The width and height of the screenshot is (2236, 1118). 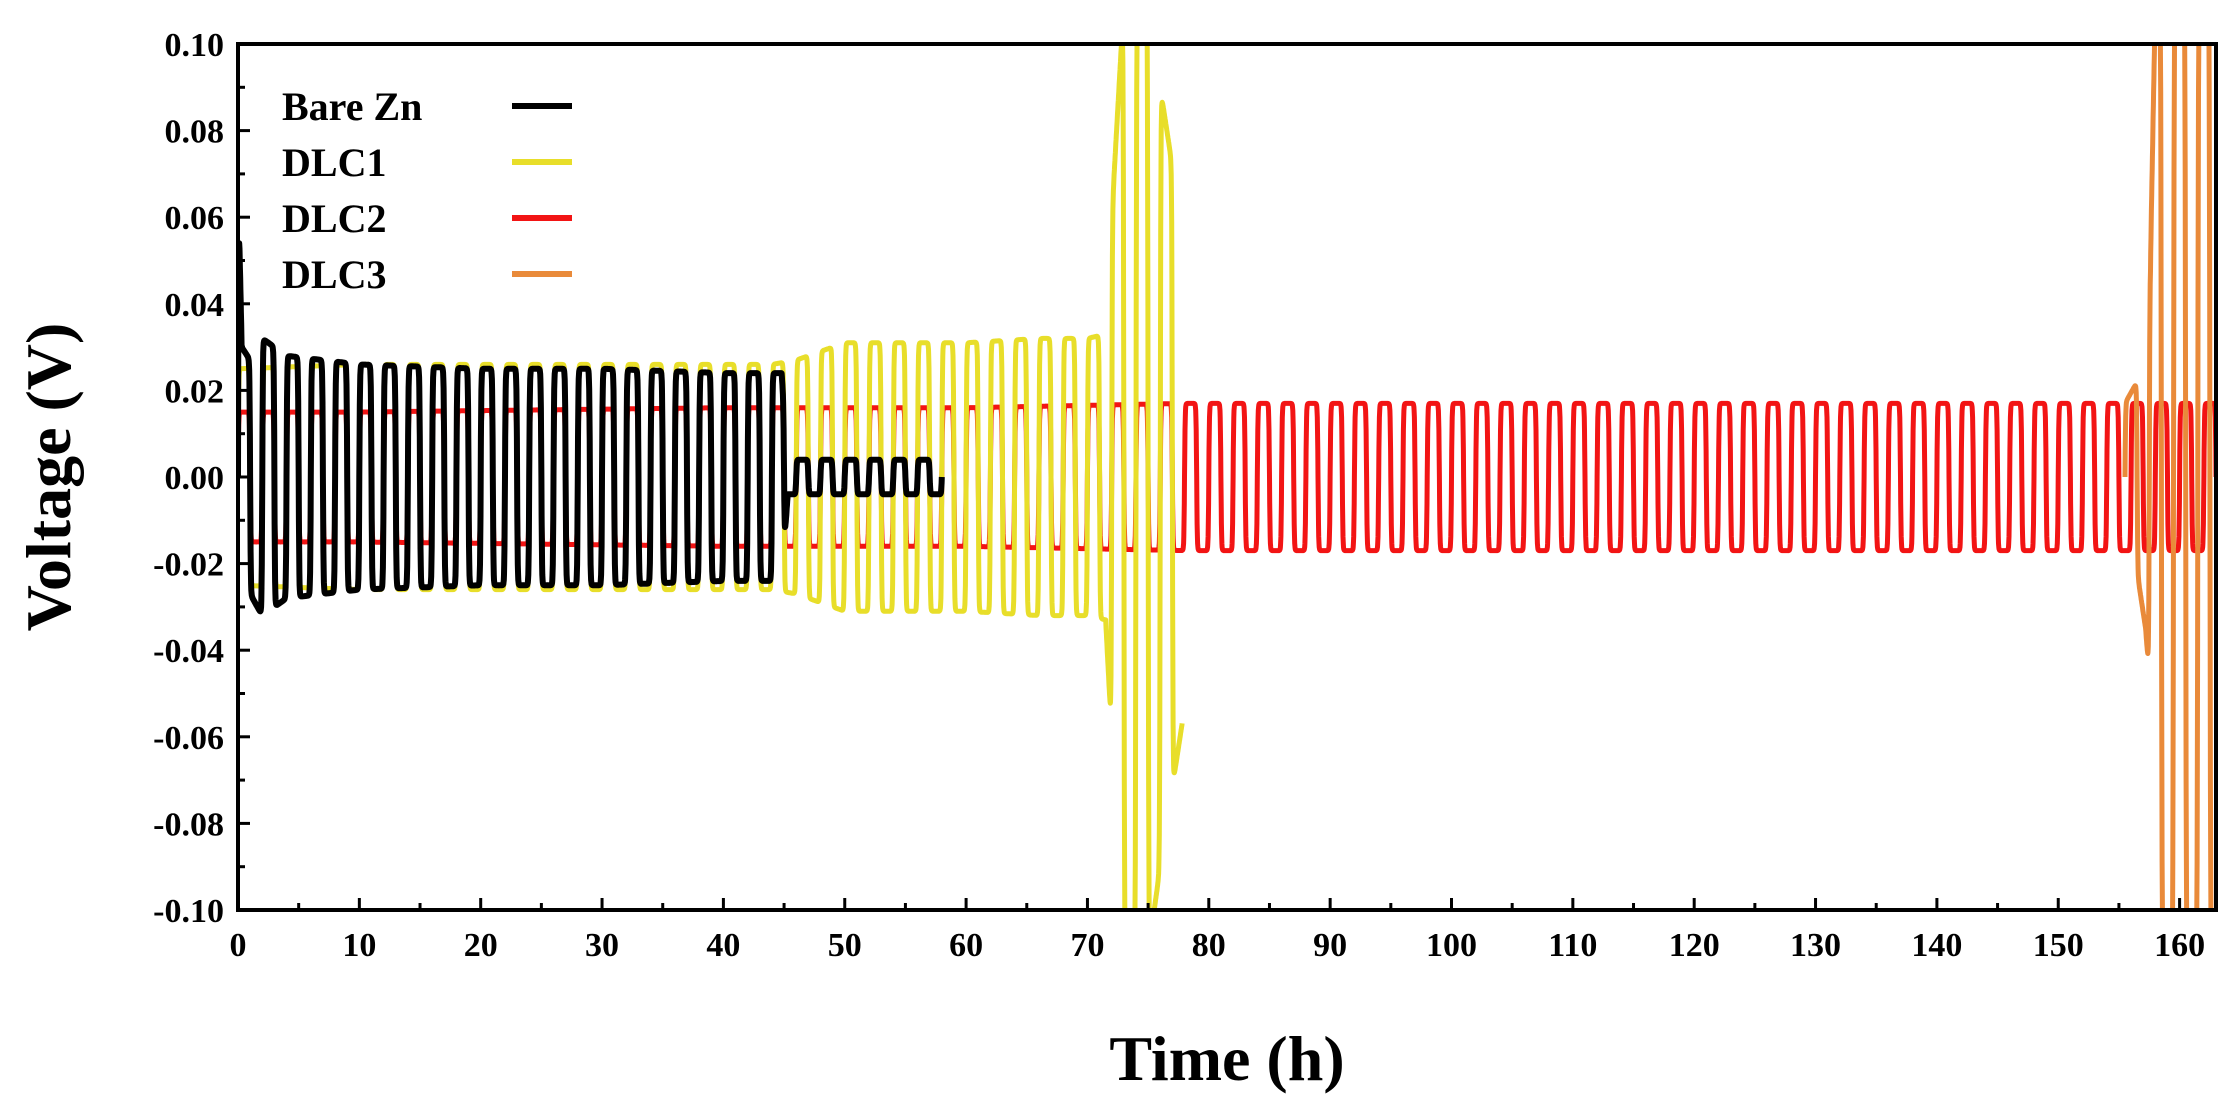 What do you see at coordinates (966, 945) in the screenshot?
I see `x-tick-label: 60` at bounding box center [966, 945].